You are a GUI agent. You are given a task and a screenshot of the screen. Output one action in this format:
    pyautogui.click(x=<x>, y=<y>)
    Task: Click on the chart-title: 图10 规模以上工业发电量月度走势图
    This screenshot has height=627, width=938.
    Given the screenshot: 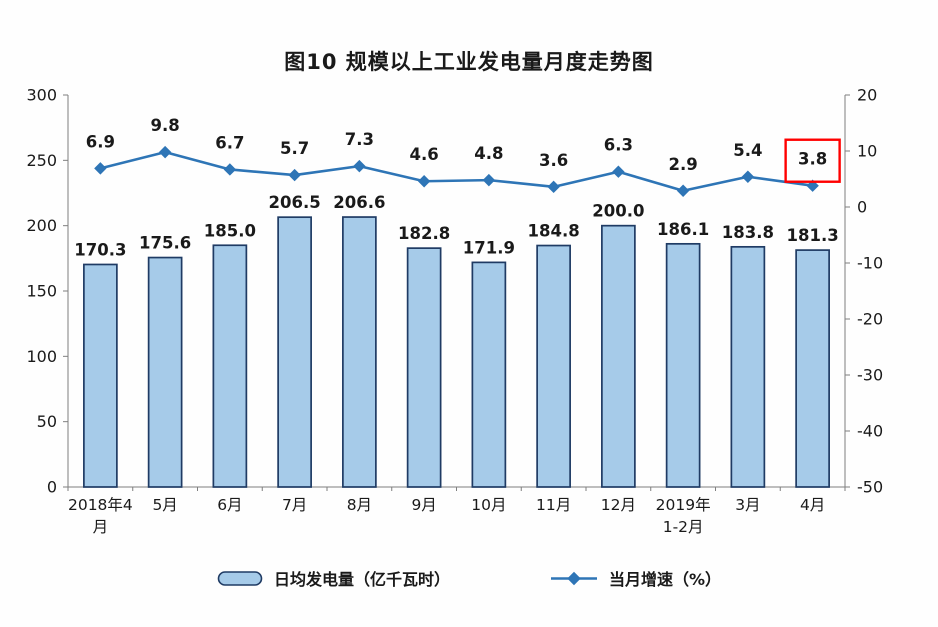 What is the action you would take?
    pyautogui.click(x=469, y=62)
    